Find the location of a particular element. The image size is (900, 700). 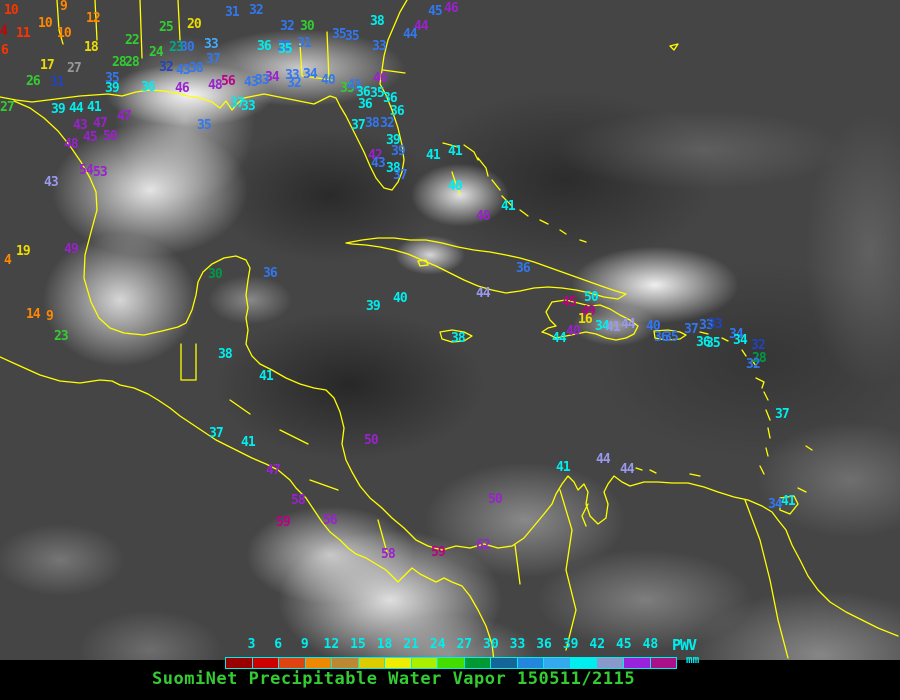

colorbar-tick-label: 27 is located at coordinates (464, 644).